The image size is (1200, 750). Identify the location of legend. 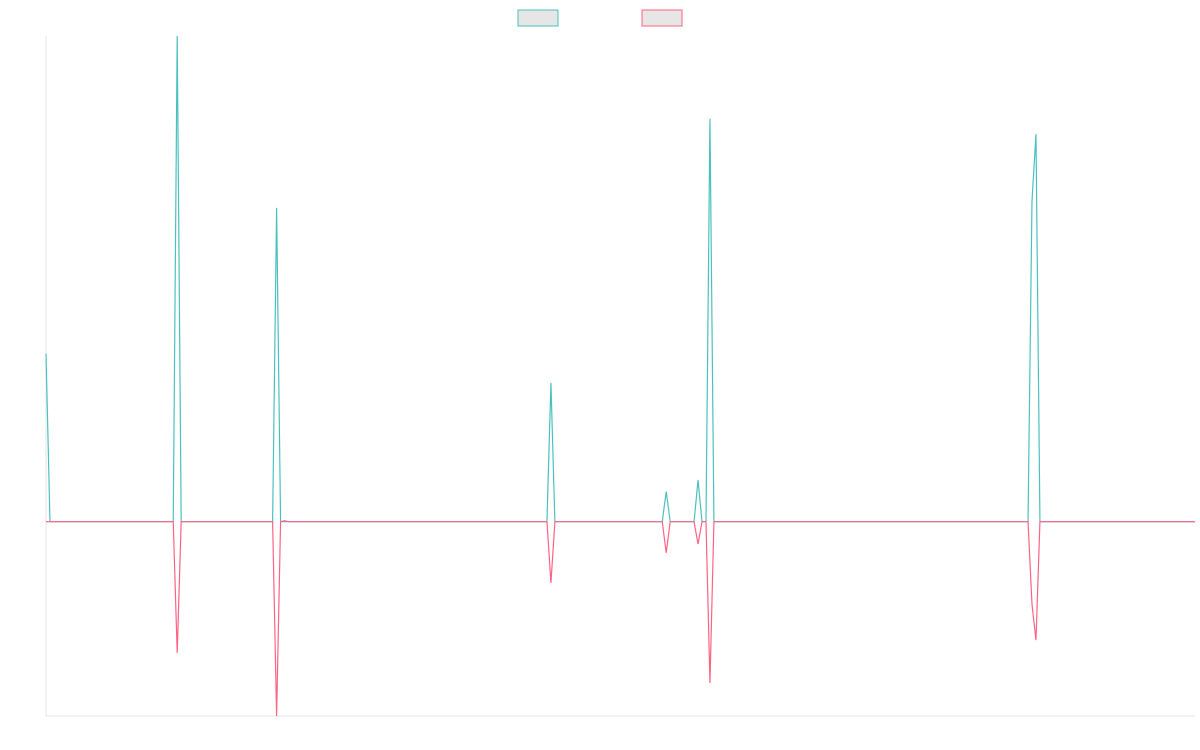
(600, 18).